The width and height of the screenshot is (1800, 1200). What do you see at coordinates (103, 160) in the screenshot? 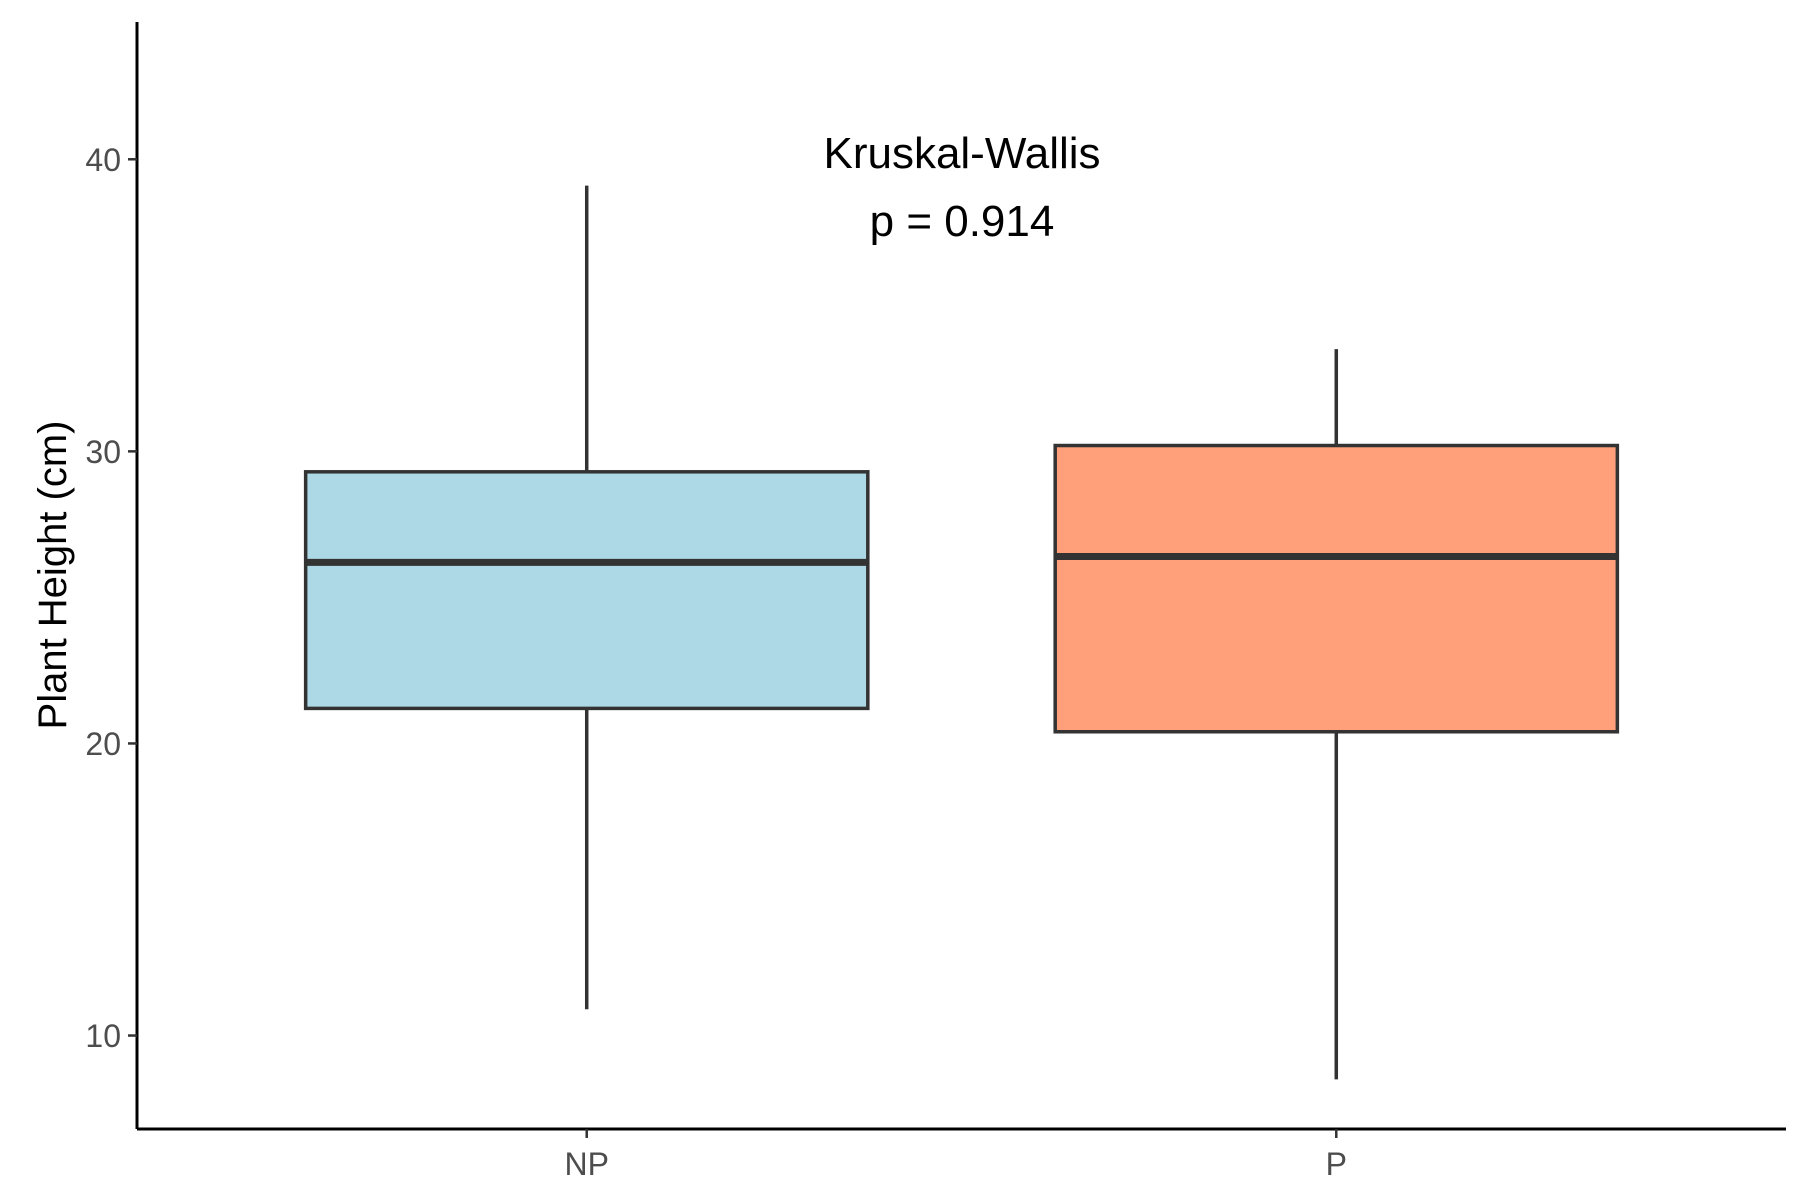
I see `y-tick-label: 40` at bounding box center [103, 160].